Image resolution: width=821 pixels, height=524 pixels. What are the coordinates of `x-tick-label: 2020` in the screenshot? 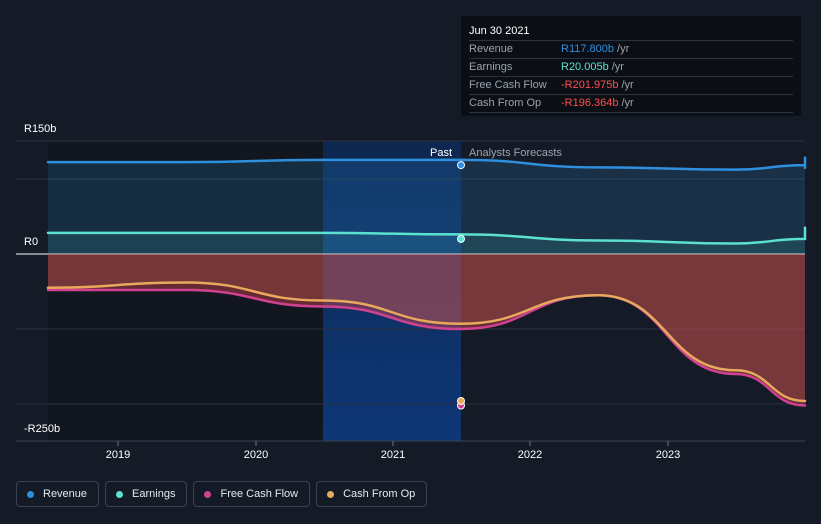 It's located at (256, 455).